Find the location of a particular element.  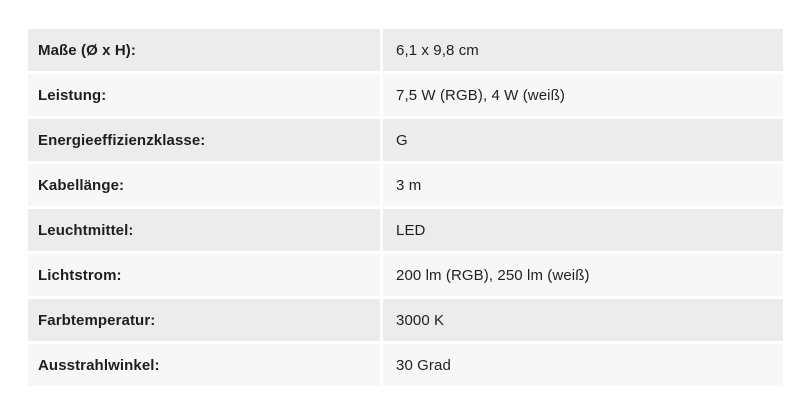

table-row: Energieeffizienzklasse: G is located at coordinates (405, 140).